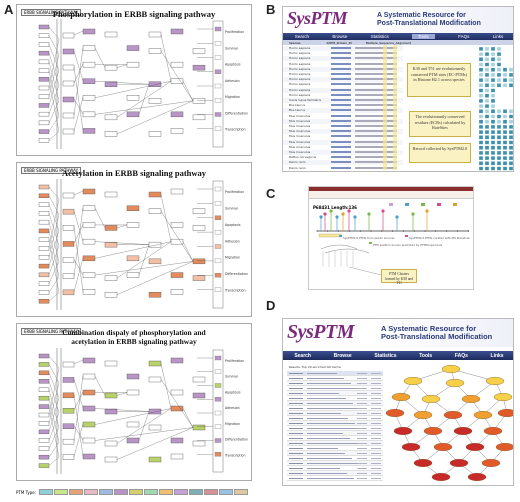 This screenshot has height=502, width=520. I want to click on go-term-row, so click(335, 463).